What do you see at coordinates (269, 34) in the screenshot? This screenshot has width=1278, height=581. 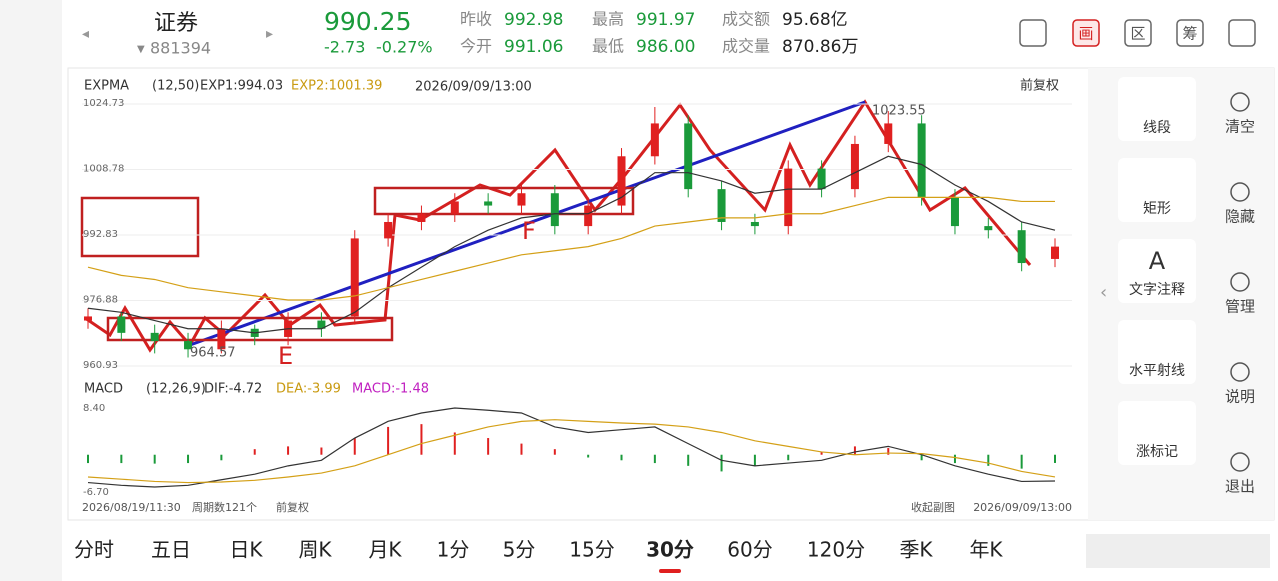 I see `next-arrow: ▸` at bounding box center [269, 34].